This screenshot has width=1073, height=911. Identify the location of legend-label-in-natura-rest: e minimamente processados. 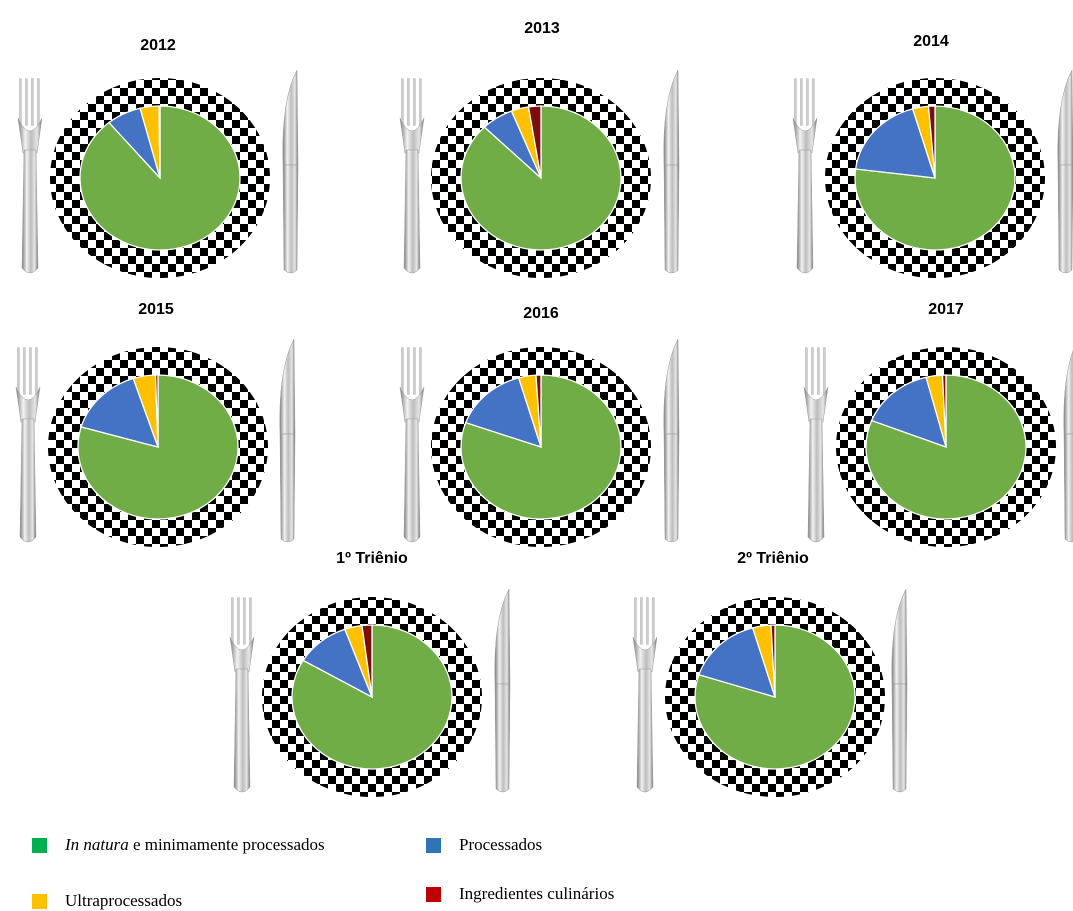
(226, 844).